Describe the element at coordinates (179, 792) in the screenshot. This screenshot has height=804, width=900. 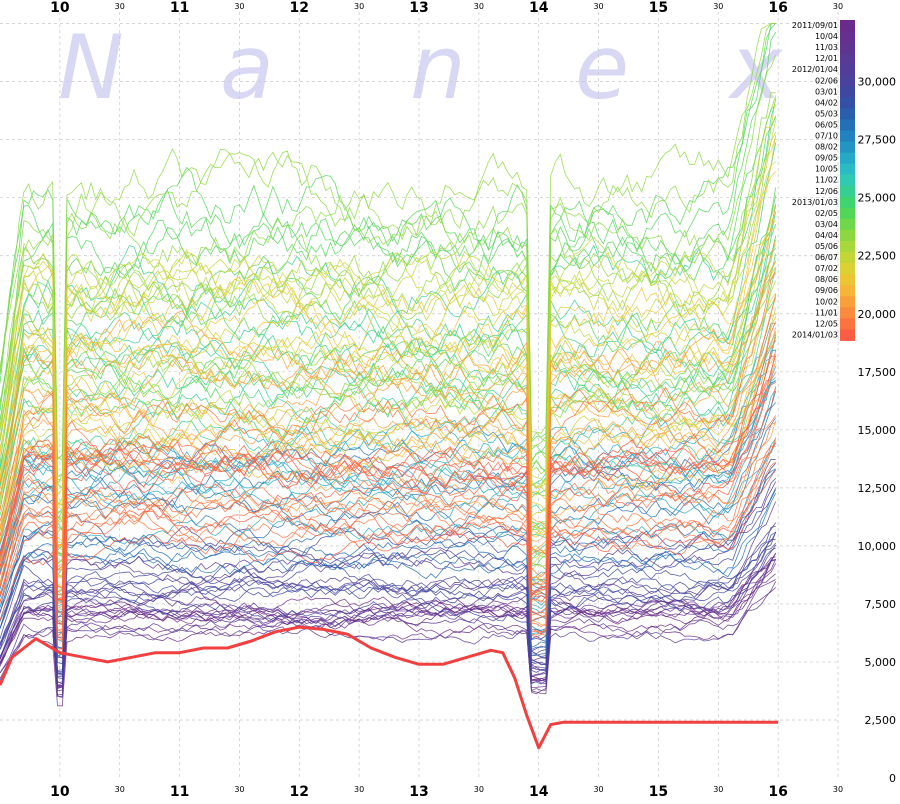
I see `x-tick-label-bottom: 11` at that location.